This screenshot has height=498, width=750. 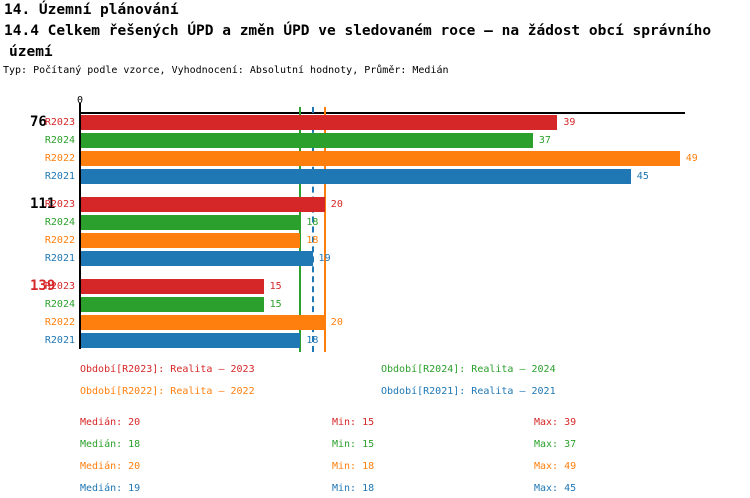 What do you see at coordinates (382, 113) in the screenshot?
I see `x-axis-line` at bounding box center [382, 113].